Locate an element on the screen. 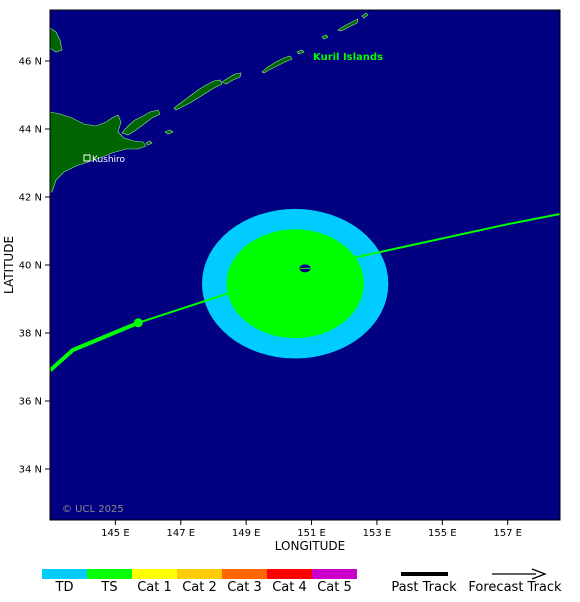  y-tick-label: 34 N is located at coordinates (30, 470).